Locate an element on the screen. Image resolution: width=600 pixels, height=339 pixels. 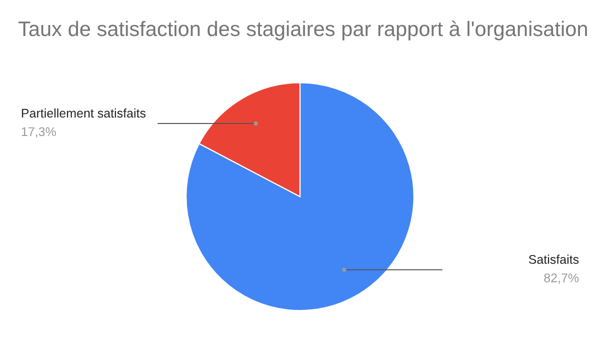
chart-title: Taux de satisfaction des stagiaires par rapport à l'organisation is located at coordinates (302, 30).